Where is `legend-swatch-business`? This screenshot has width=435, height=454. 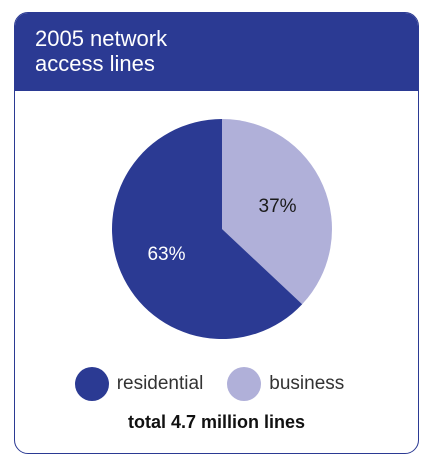 legend-swatch-business is located at coordinates (244, 384).